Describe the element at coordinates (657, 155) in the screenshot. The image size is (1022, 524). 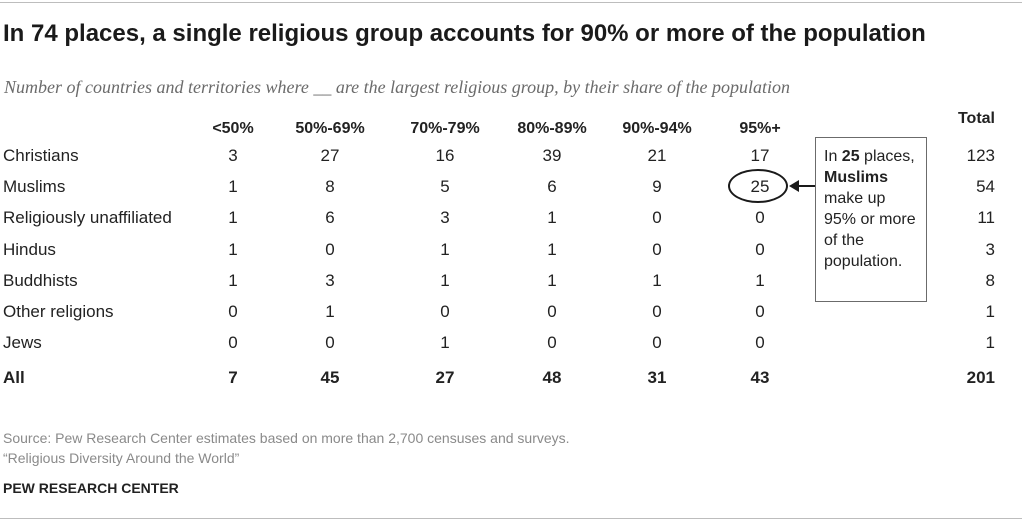
I see `table-cell: 21` at that location.